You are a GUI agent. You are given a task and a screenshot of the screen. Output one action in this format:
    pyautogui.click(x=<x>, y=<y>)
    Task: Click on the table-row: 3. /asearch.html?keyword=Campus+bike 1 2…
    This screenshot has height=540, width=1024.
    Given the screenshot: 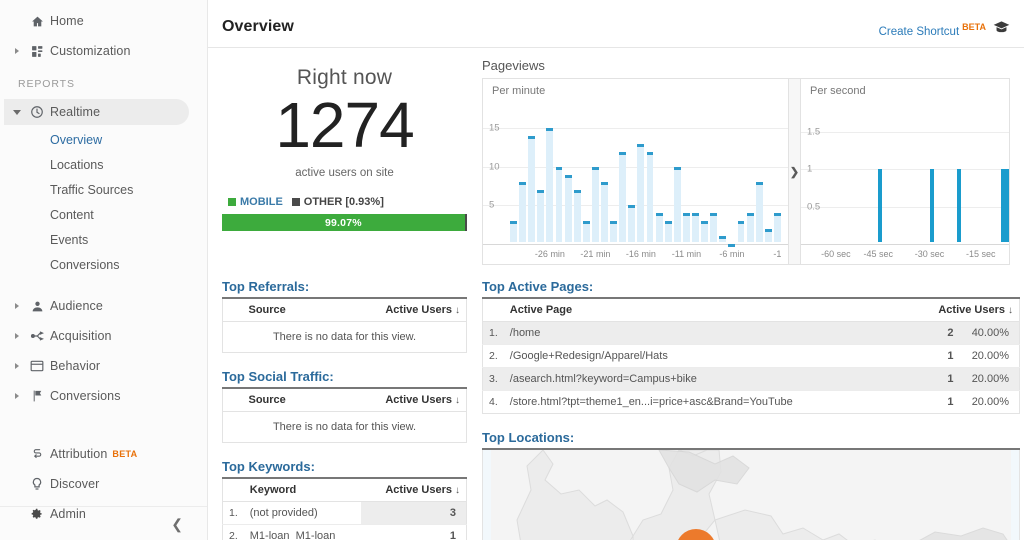 What is the action you would take?
    pyautogui.click(x=751, y=379)
    